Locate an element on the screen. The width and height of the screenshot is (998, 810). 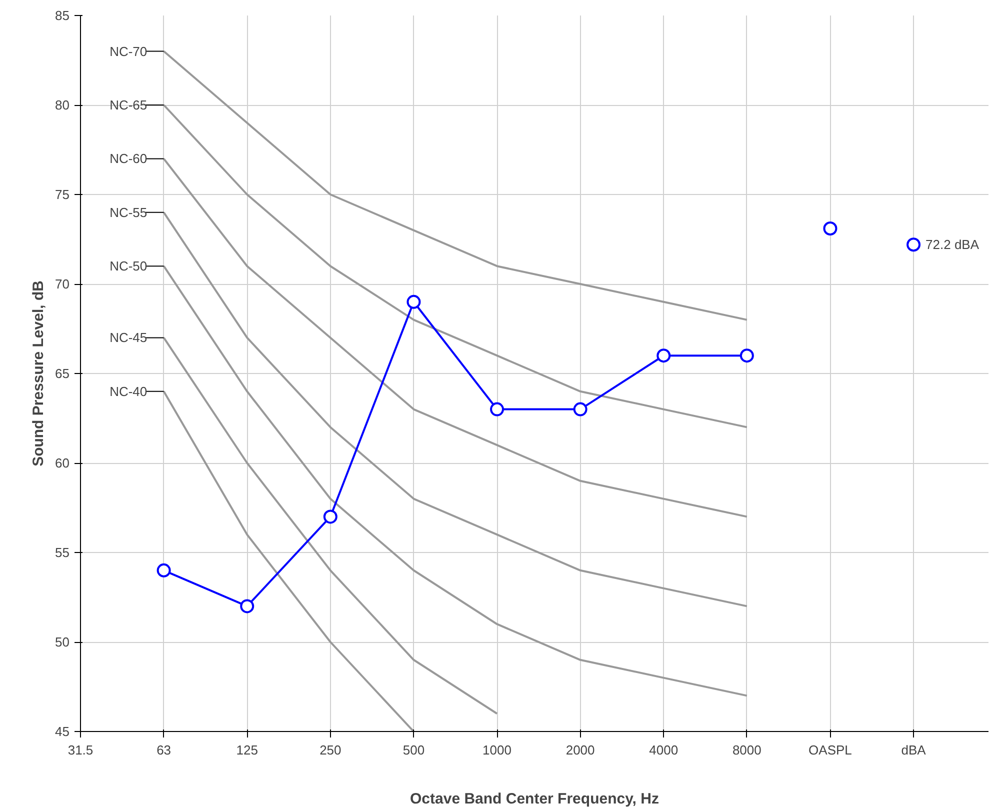
y-tick-label: 50 is located at coordinates (62, 642).